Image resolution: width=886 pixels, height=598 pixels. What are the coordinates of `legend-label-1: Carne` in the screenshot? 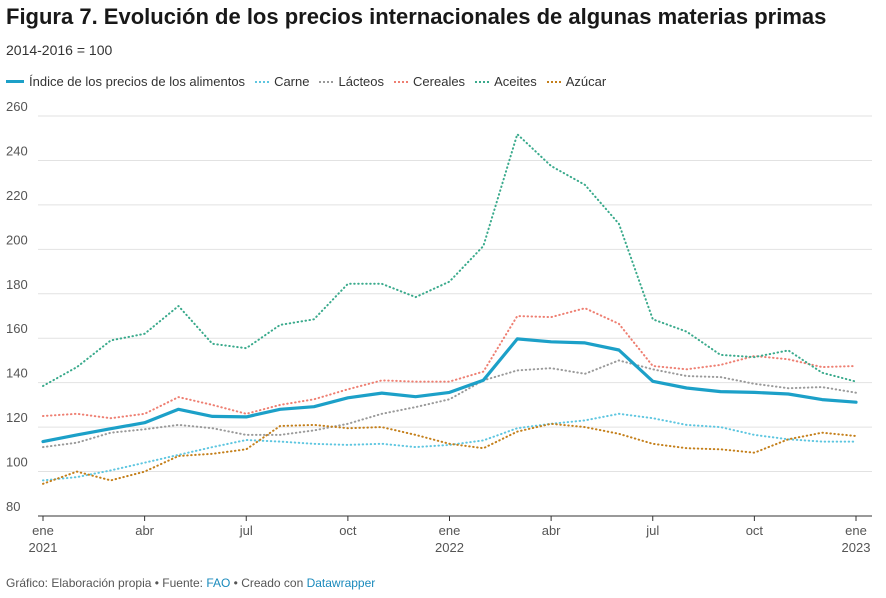 It's located at (292, 81).